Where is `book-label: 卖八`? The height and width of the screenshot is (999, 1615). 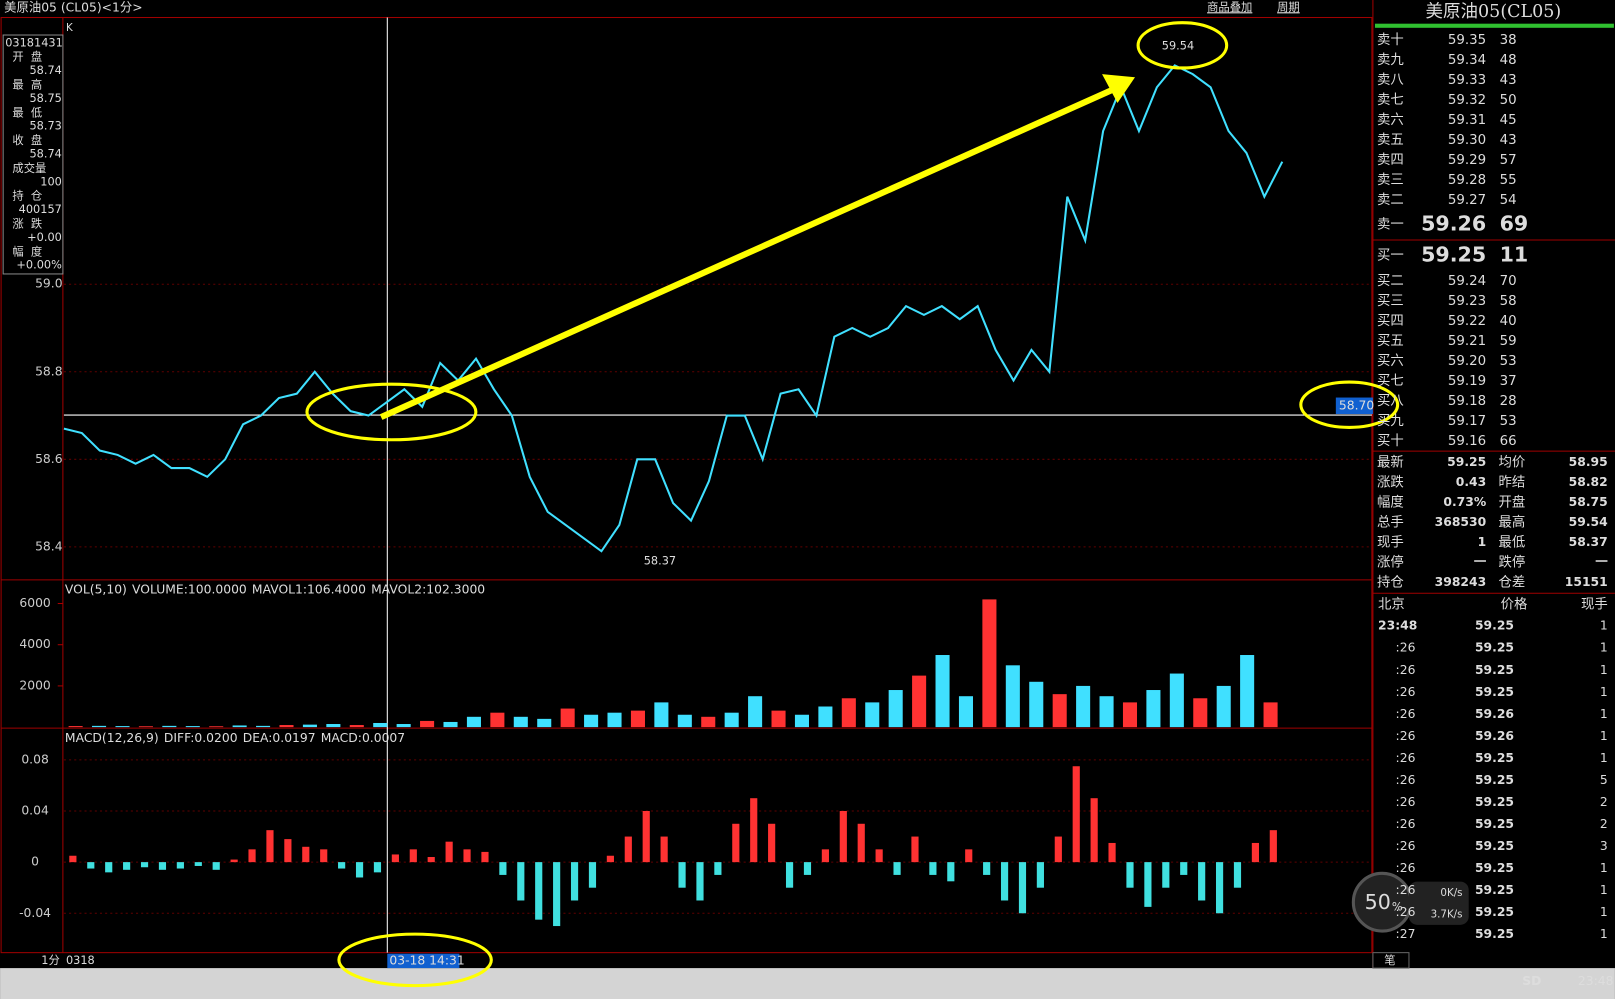 book-label: 卖八 is located at coordinates (1390, 80).